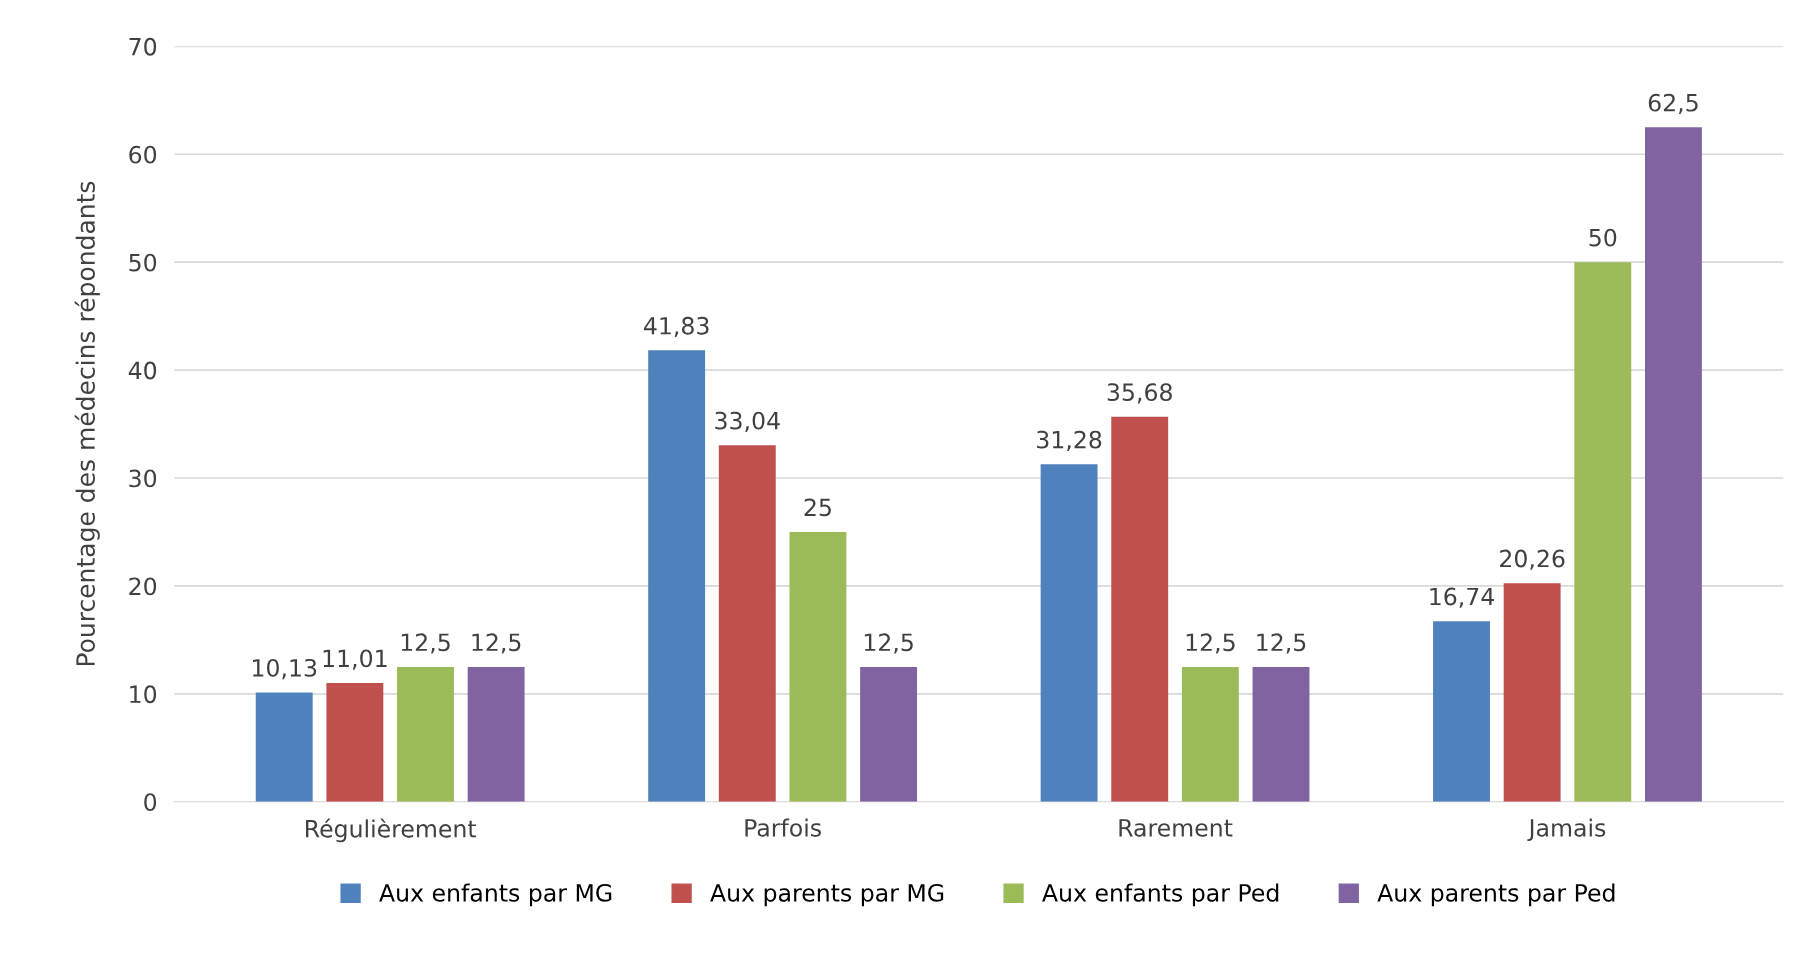 Image resolution: width=1816 pixels, height=966 pixels. I want to click on data-label: 31,28, so click(1069, 440).